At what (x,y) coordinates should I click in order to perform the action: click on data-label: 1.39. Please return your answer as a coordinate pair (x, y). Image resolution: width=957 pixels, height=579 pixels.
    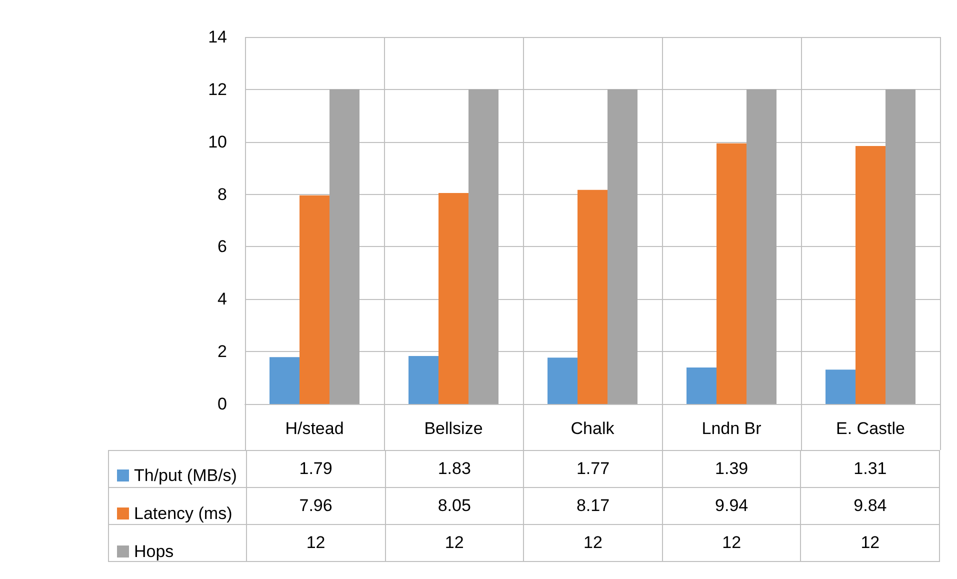
    Looking at the image, I should click on (731, 469).